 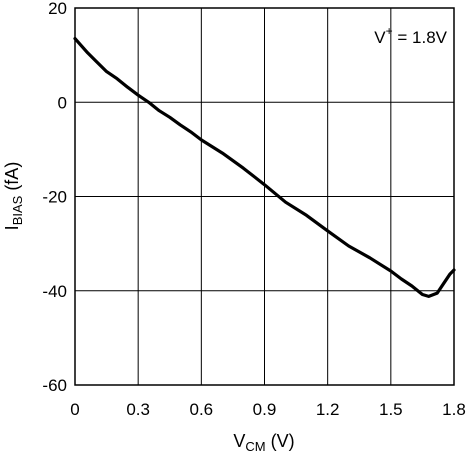 What do you see at coordinates (202, 409) in the screenshot?
I see `x-tick-label: 0.6` at bounding box center [202, 409].